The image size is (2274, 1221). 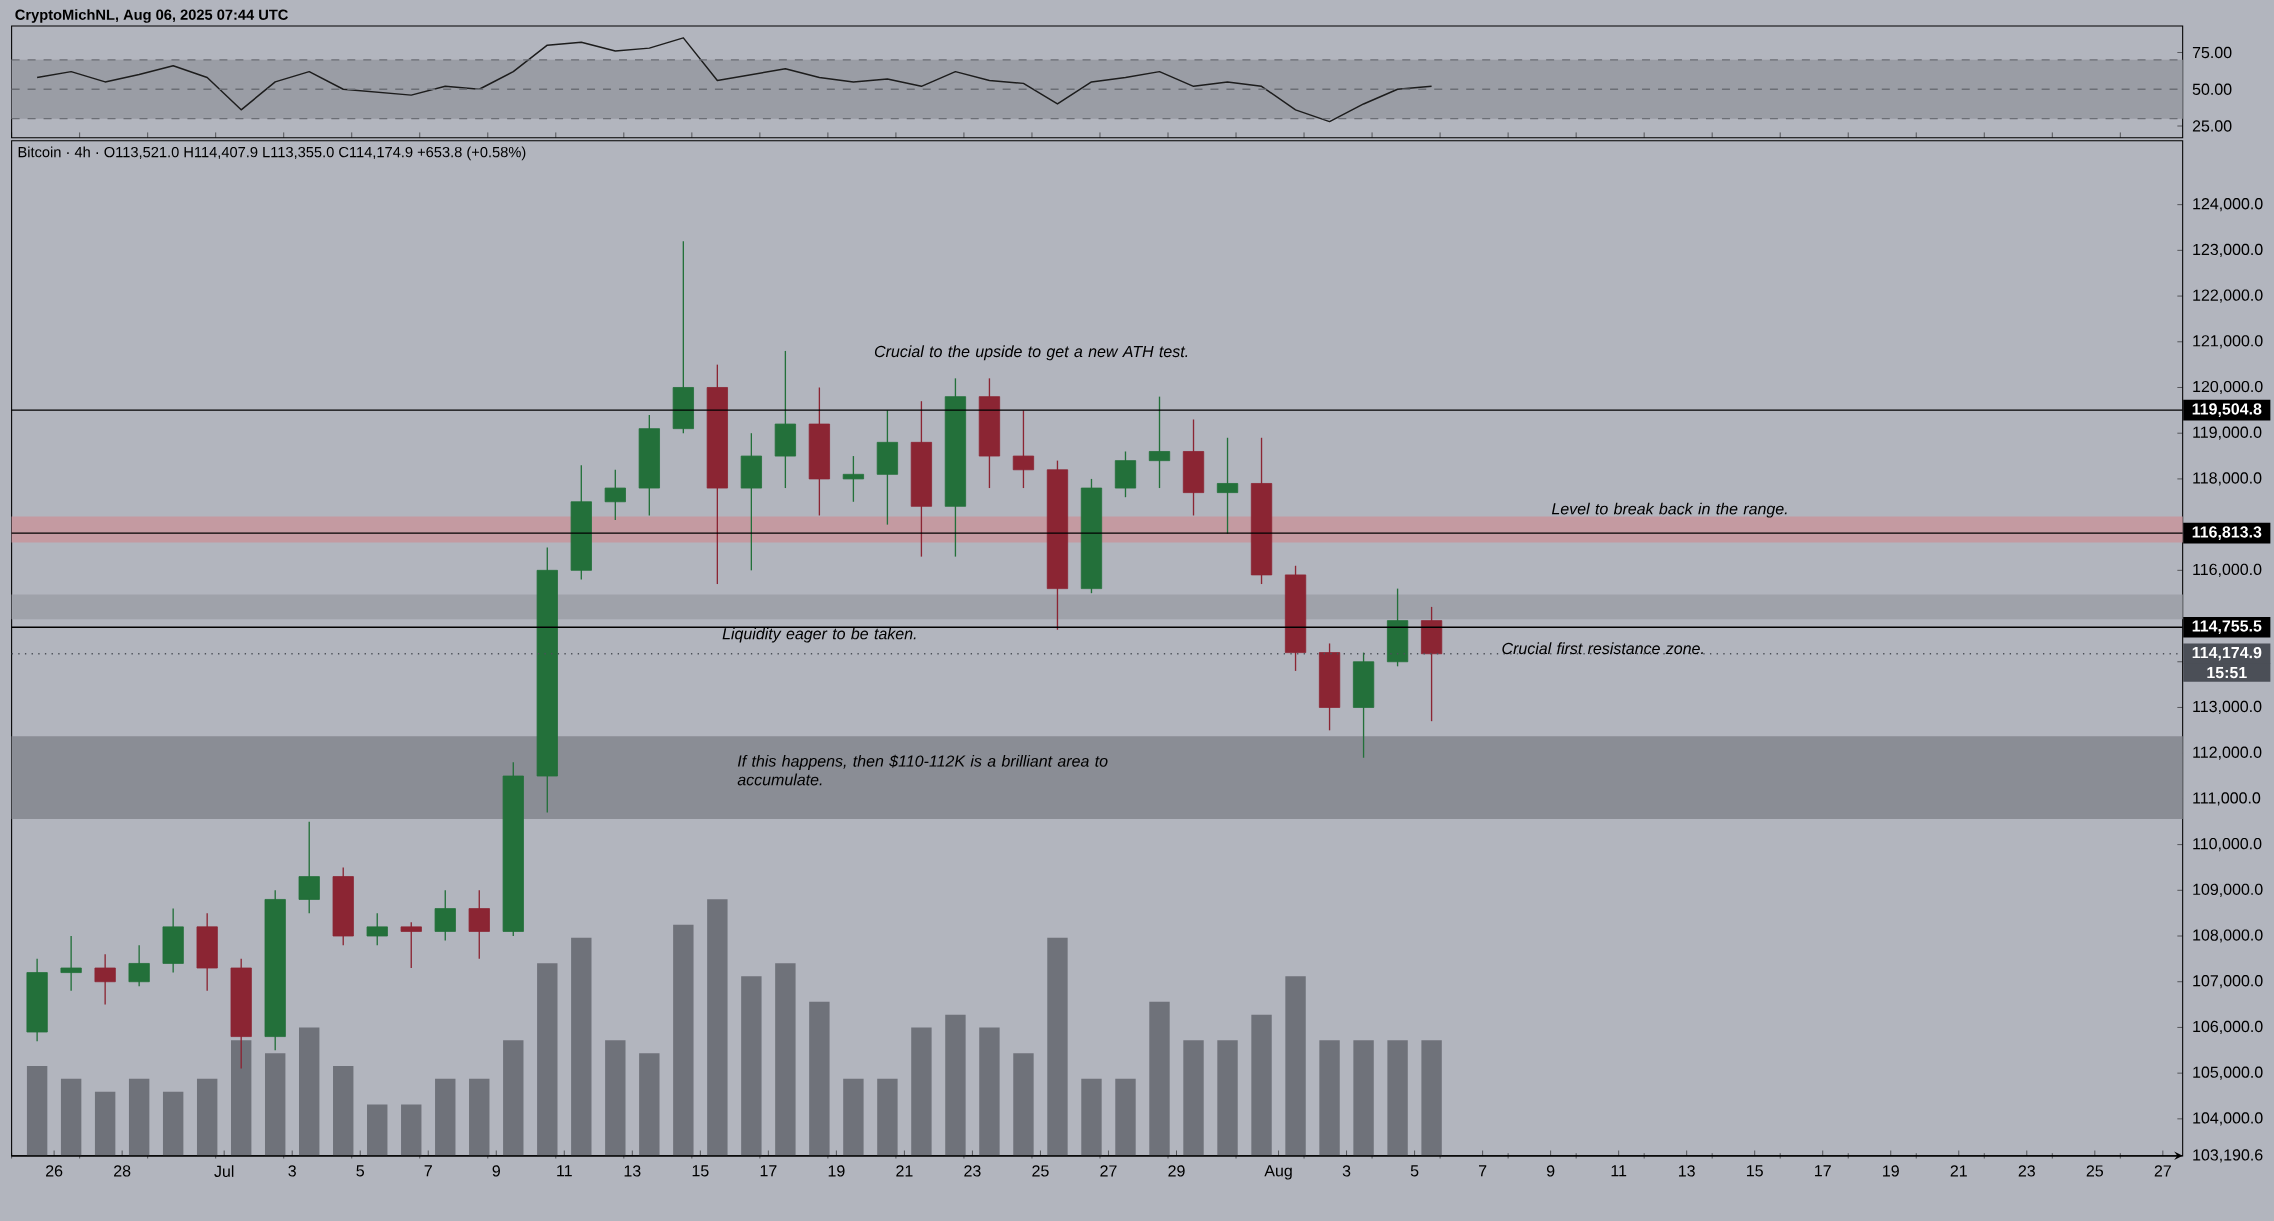 What do you see at coordinates (2228, 890) in the screenshot?
I see `y-tick-label: 109,000.0` at bounding box center [2228, 890].